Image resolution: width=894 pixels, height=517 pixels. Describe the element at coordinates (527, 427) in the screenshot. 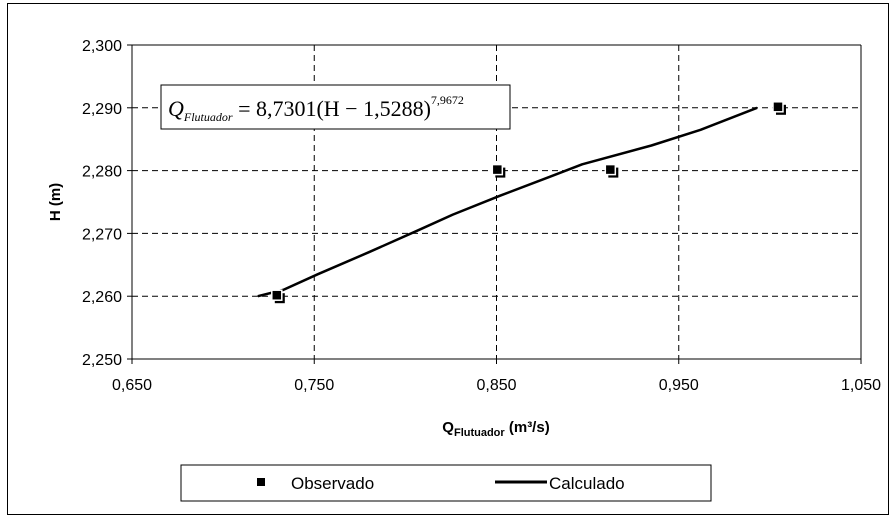

I see `x-axis-title-unit: (m³/s)` at that location.